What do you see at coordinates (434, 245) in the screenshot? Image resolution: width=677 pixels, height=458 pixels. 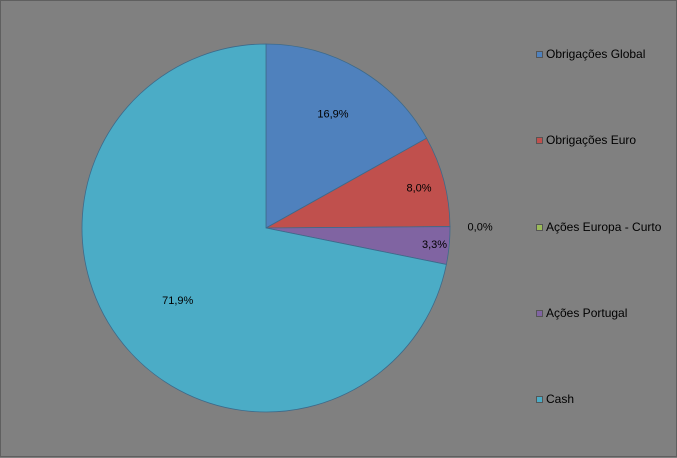 I see `data-label-3: 3,3%` at bounding box center [434, 245].